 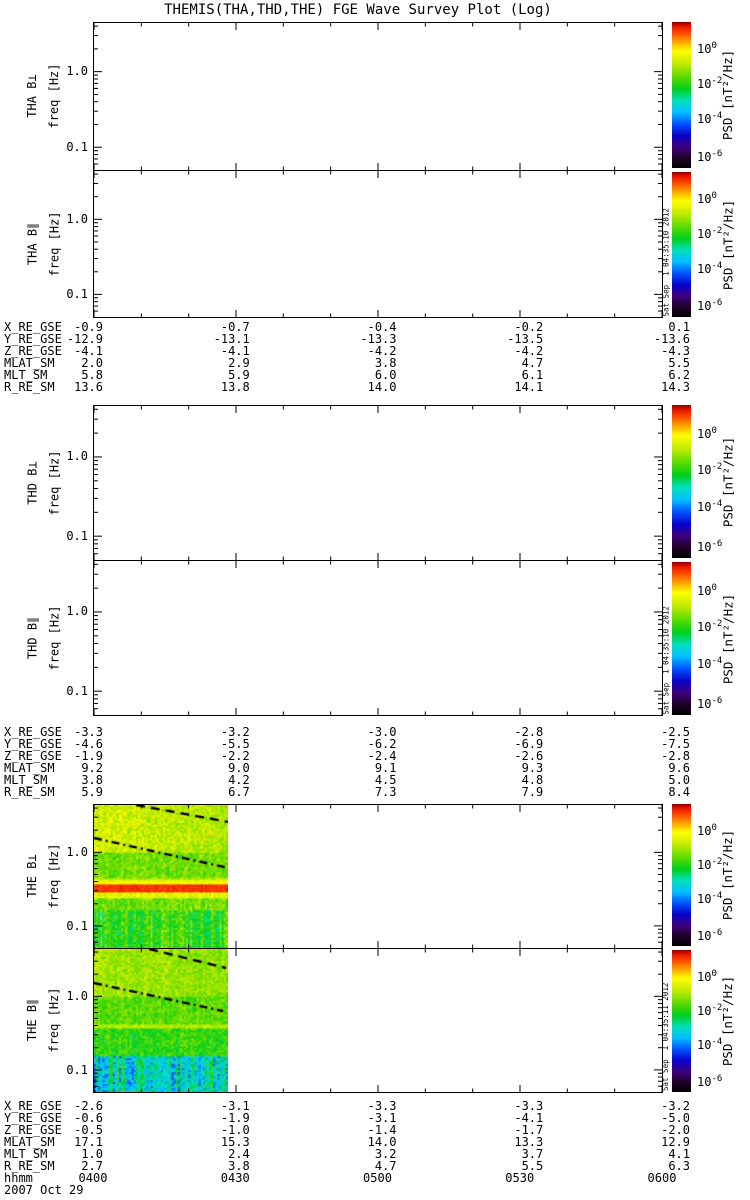 I want to click on ephemeris-value: -1.9, so click(x=88, y=756).